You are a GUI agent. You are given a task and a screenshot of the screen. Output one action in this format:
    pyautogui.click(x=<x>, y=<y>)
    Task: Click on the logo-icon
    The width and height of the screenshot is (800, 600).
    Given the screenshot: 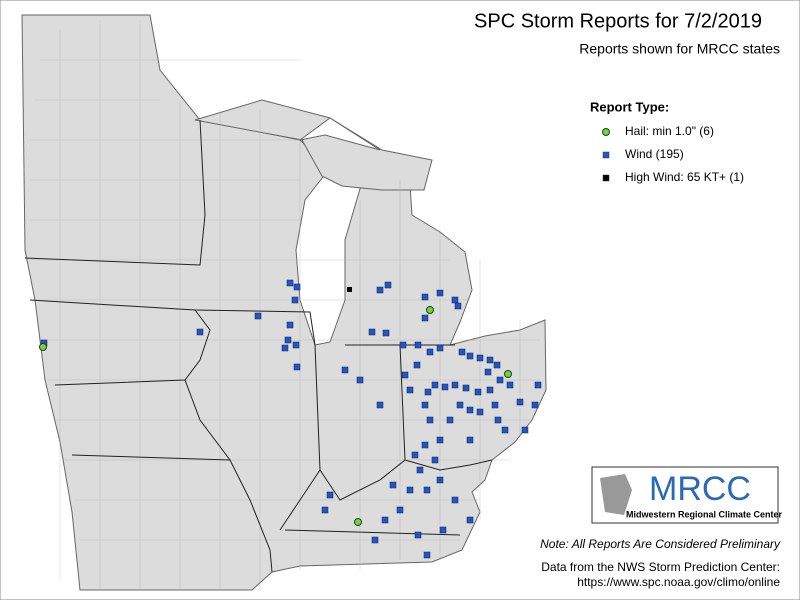 What is the action you would take?
    pyautogui.click(x=616, y=494)
    